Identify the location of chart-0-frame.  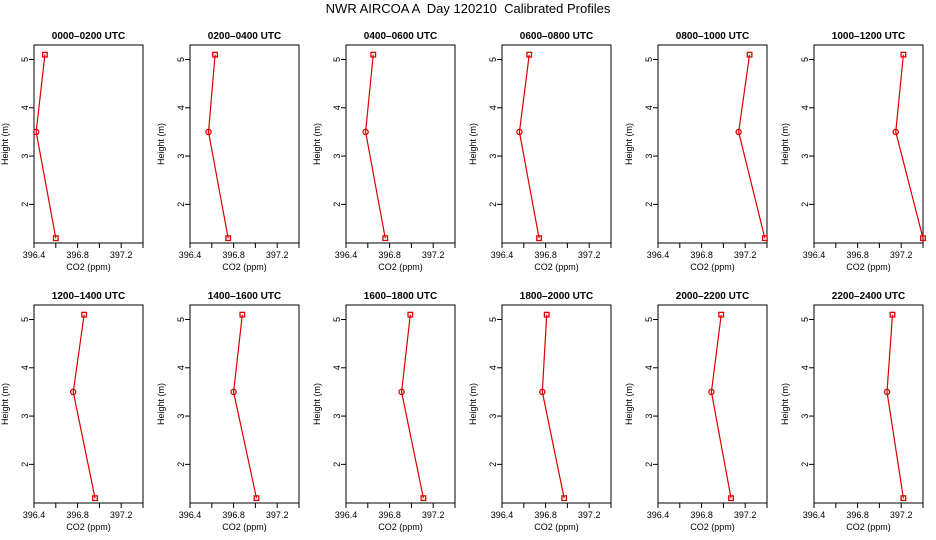
(88, 144).